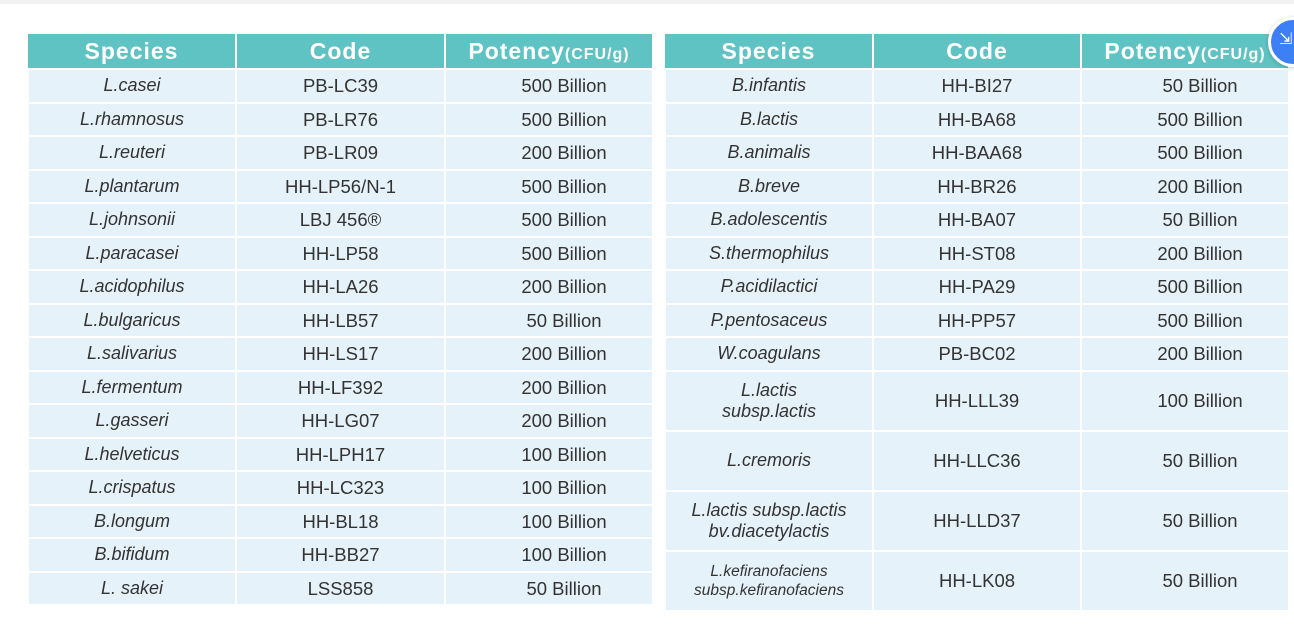 The height and width of the screenshot is (643, 1294). I want to click on table-row: L.crispatus HH-LC323 100 Billion, so click(340, 488).